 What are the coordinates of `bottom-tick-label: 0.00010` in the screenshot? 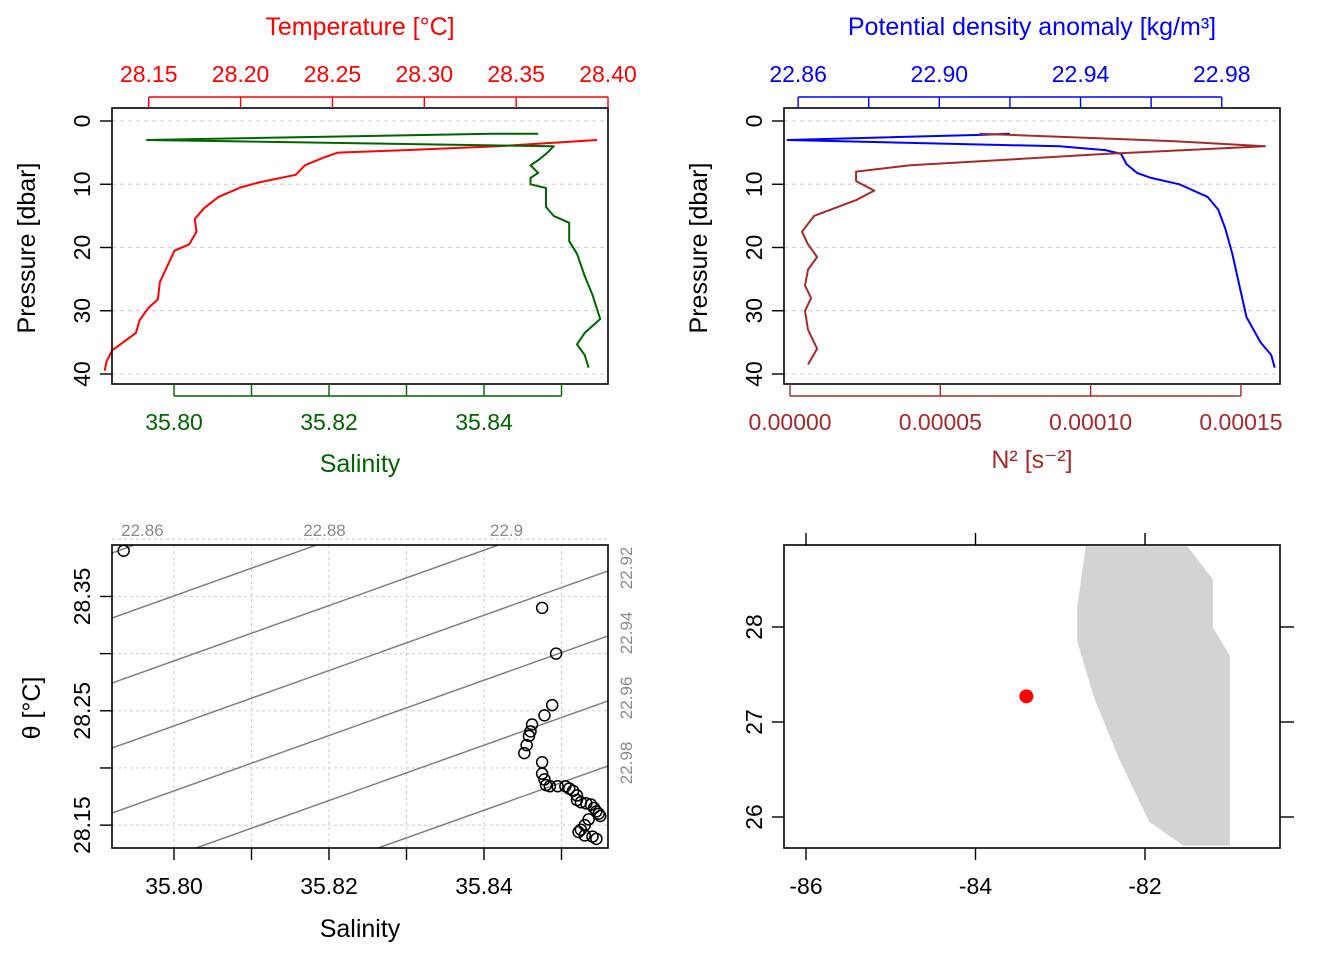 It's located at (1090, 422).